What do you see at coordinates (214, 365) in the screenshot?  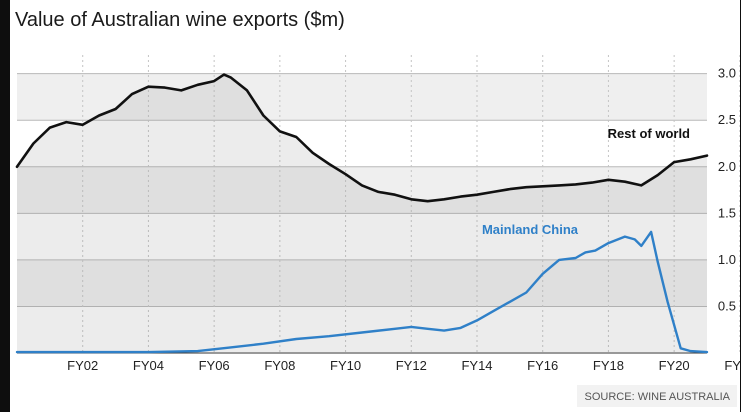 I see `x-tick-label: FY06` at bounding box center [214, 365].